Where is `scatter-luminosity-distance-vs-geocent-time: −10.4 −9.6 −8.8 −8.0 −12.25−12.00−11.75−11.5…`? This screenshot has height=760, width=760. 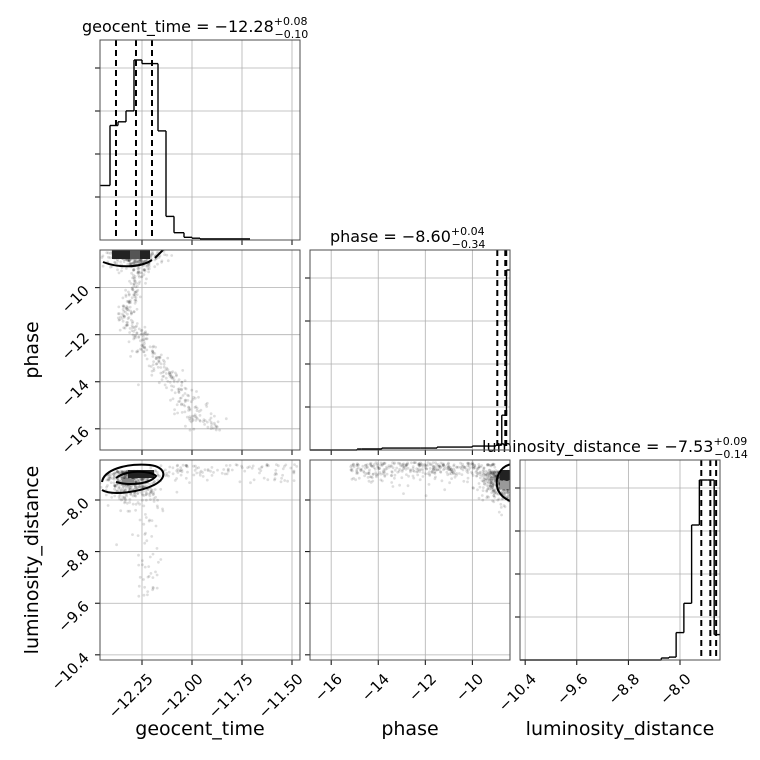
scatter-luminosity-distance-vs-geocent-time: −10.4 −9.6 −8.8 −8.0 −12.25−12.00−11.75−11.5… is located at coordinates (177, 590).